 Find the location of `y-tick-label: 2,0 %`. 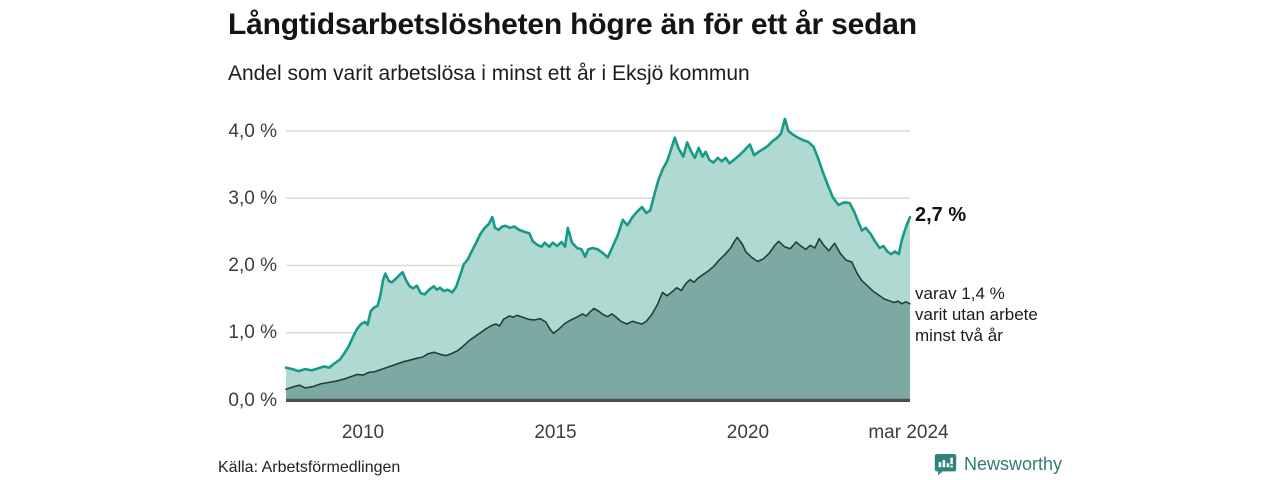

y-tick-label: 2,0 % is located at coordinates (252, 265).